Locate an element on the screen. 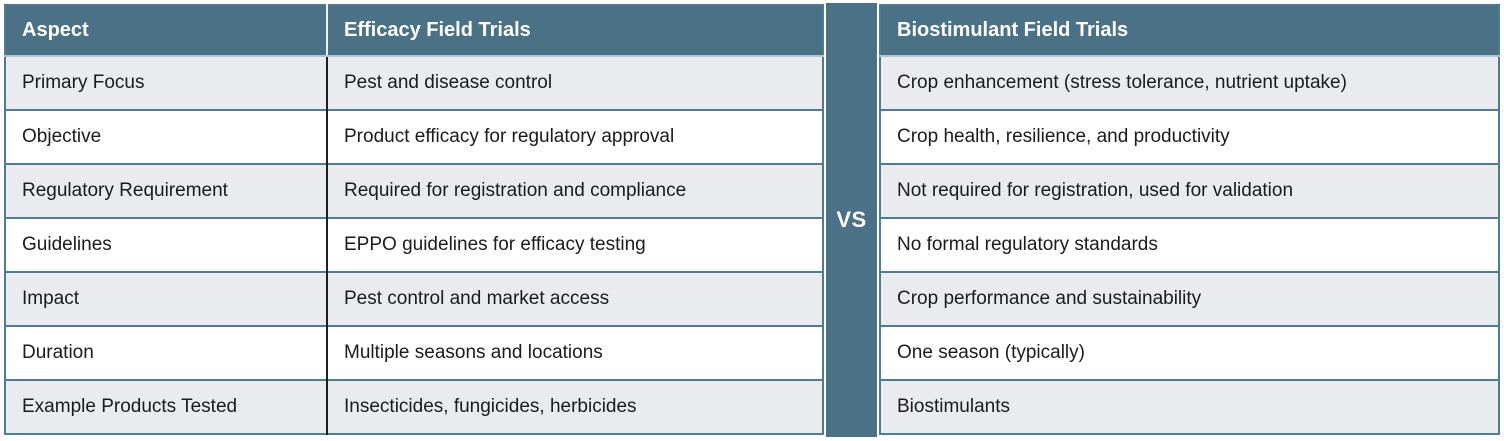  table-row: Impact Pest control and market access is located at coordinates (414, 298).